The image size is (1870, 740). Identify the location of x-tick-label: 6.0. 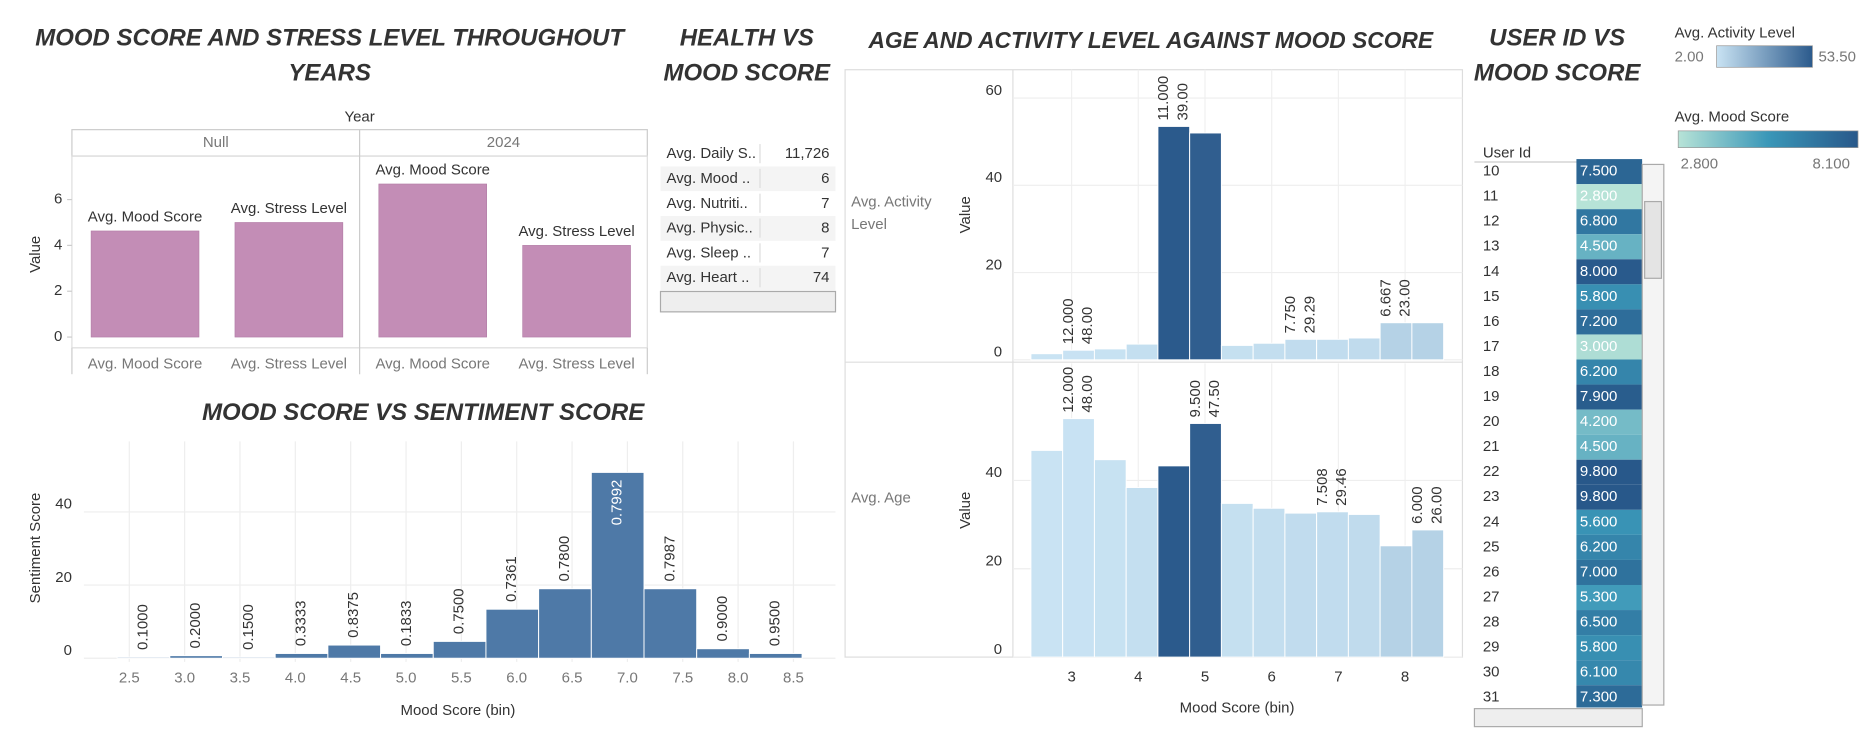
(516, 678).